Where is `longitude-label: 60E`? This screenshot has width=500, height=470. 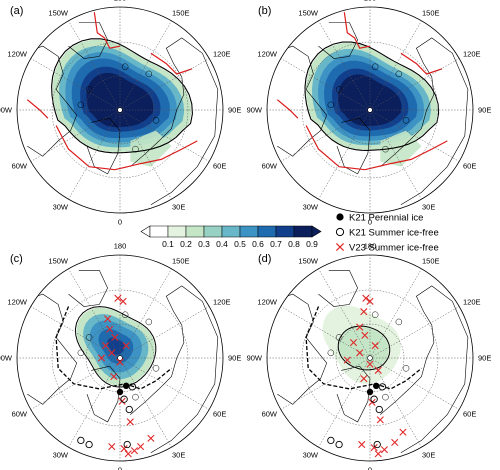 longitude-label: 60E is located at coordinates (469, 414).